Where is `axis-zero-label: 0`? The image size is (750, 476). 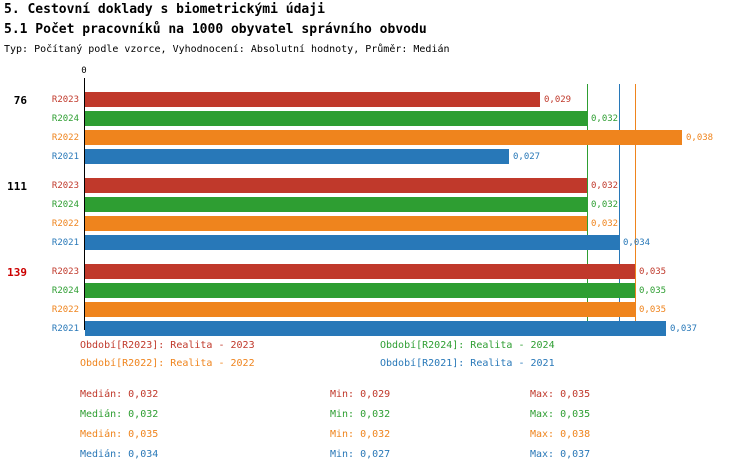 axis-zero-label: 0 is located at coordinates (84, 71).